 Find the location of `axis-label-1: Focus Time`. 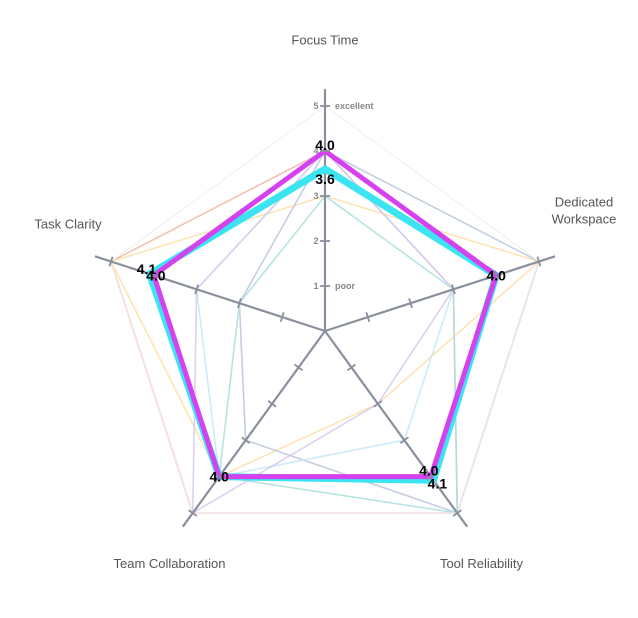

axis-label-1: Focus Time is located at coordinates (324, 39).